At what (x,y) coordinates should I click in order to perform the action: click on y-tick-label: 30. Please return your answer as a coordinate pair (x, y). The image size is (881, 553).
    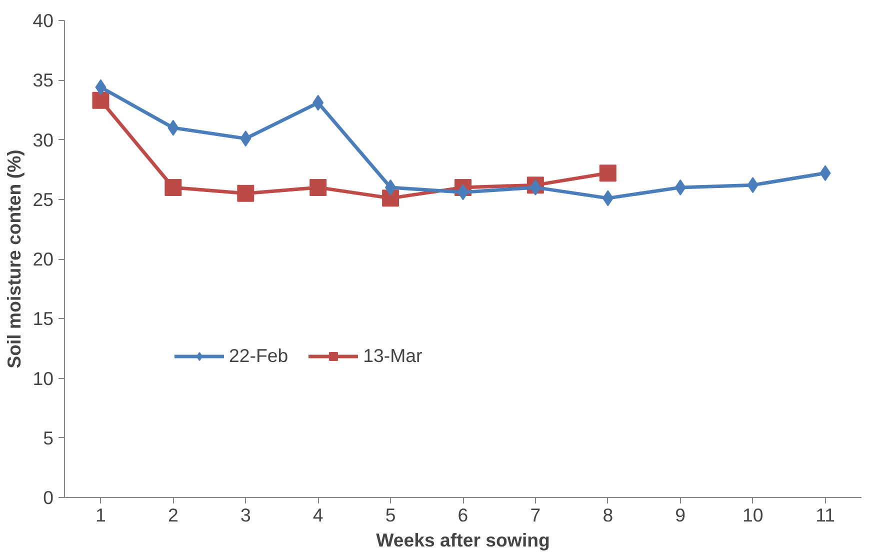
    Looking at the image, I should click on (43, 139).